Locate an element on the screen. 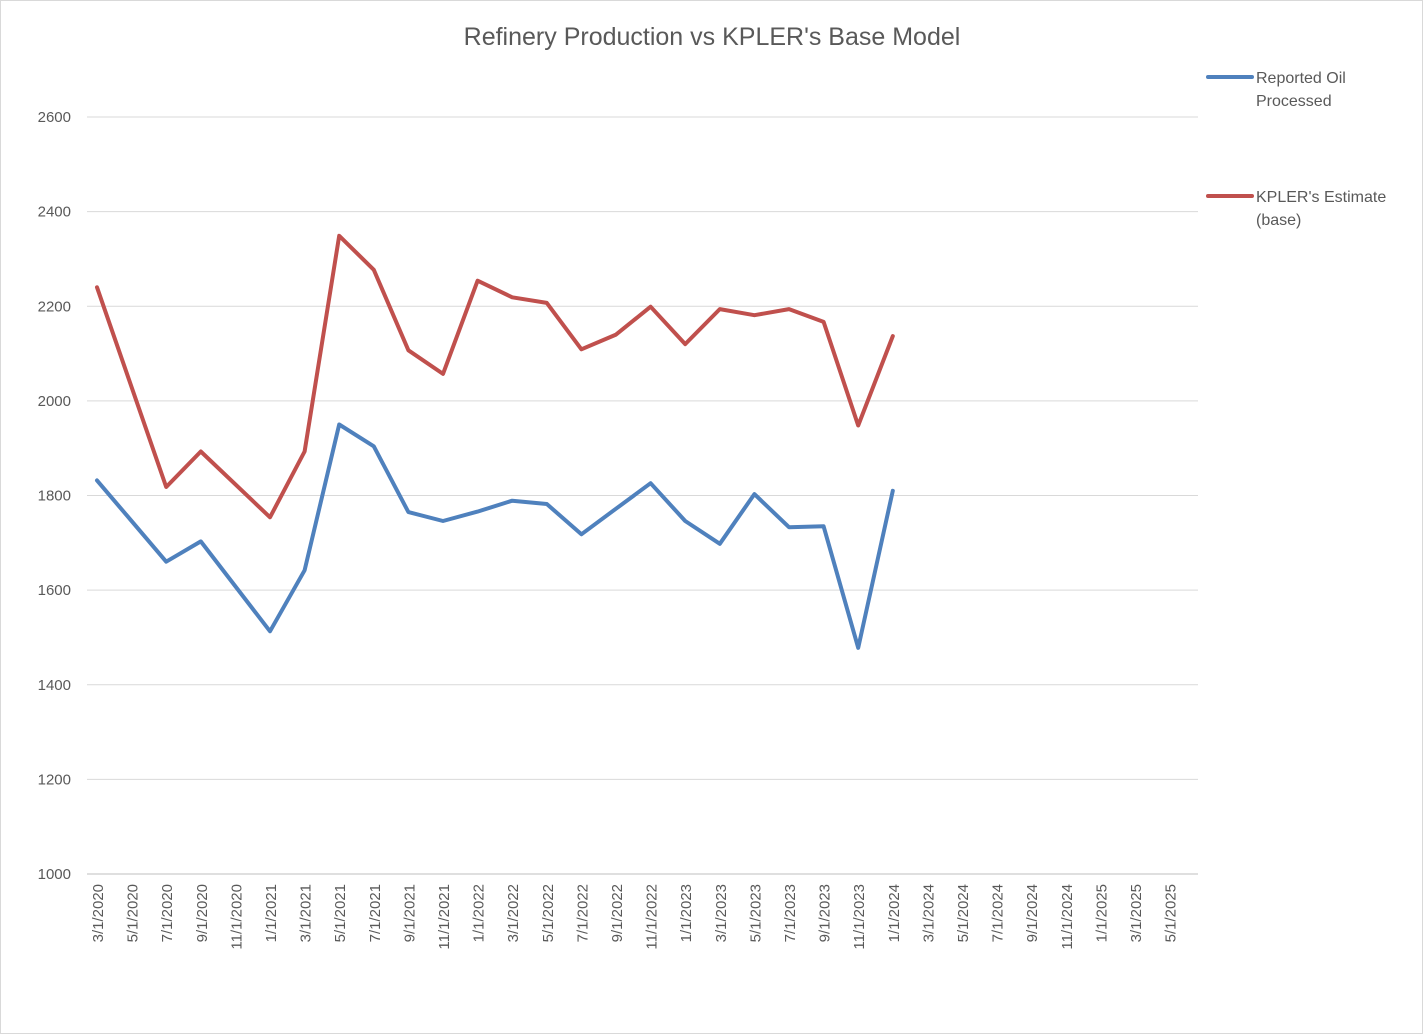 The width and height of the screenshot is (1423, 1034). x-tick-label: 11/1/2021 is located at coordinates (444, 917).